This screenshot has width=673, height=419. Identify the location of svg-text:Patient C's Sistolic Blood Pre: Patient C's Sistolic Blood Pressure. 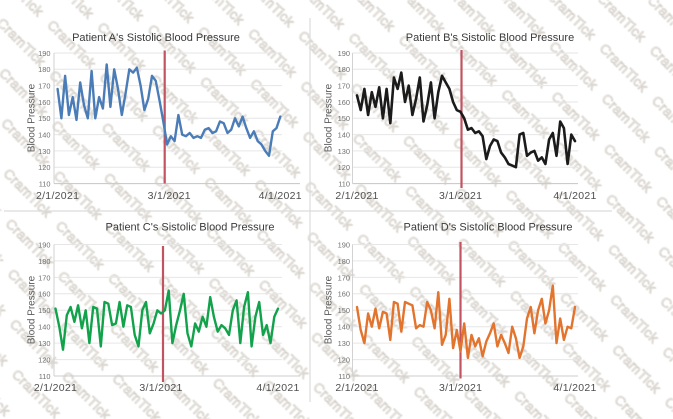
(189, 227).